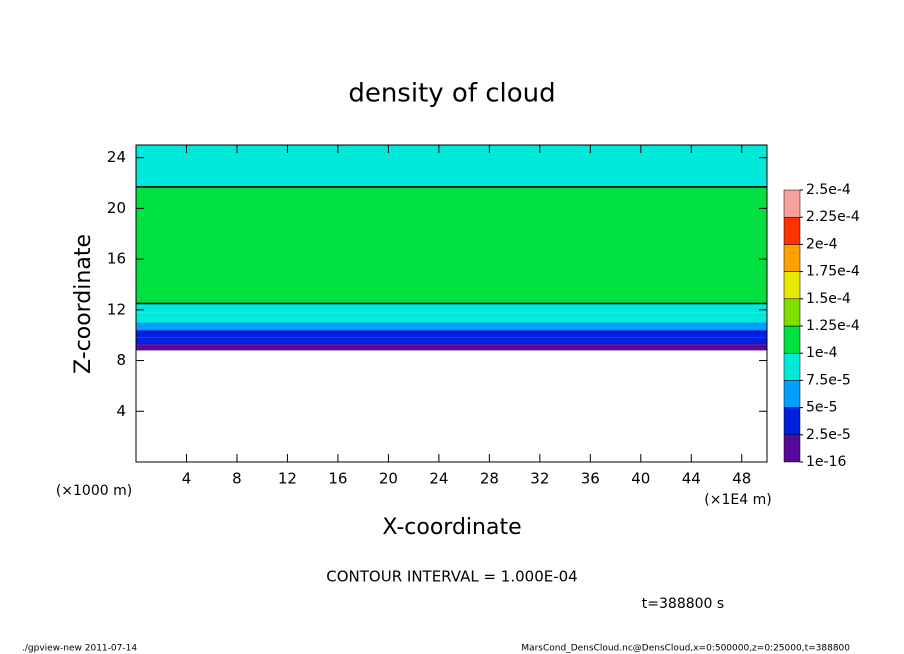 The height and width of the screenshot is (654, 904). Describe the element at coordinates (828, 380) in the screenshot. I see `colorbar-label: 7.5e-5` at that location.